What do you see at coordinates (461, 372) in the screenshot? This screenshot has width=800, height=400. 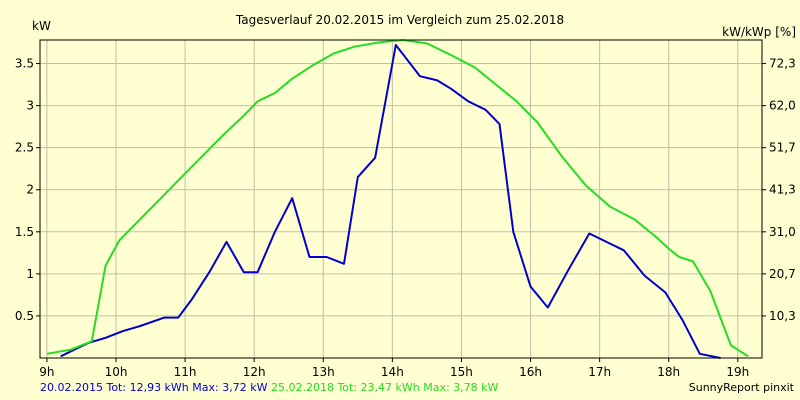 I see `x-tick-label: 15h` at bounding box center [461, 372].